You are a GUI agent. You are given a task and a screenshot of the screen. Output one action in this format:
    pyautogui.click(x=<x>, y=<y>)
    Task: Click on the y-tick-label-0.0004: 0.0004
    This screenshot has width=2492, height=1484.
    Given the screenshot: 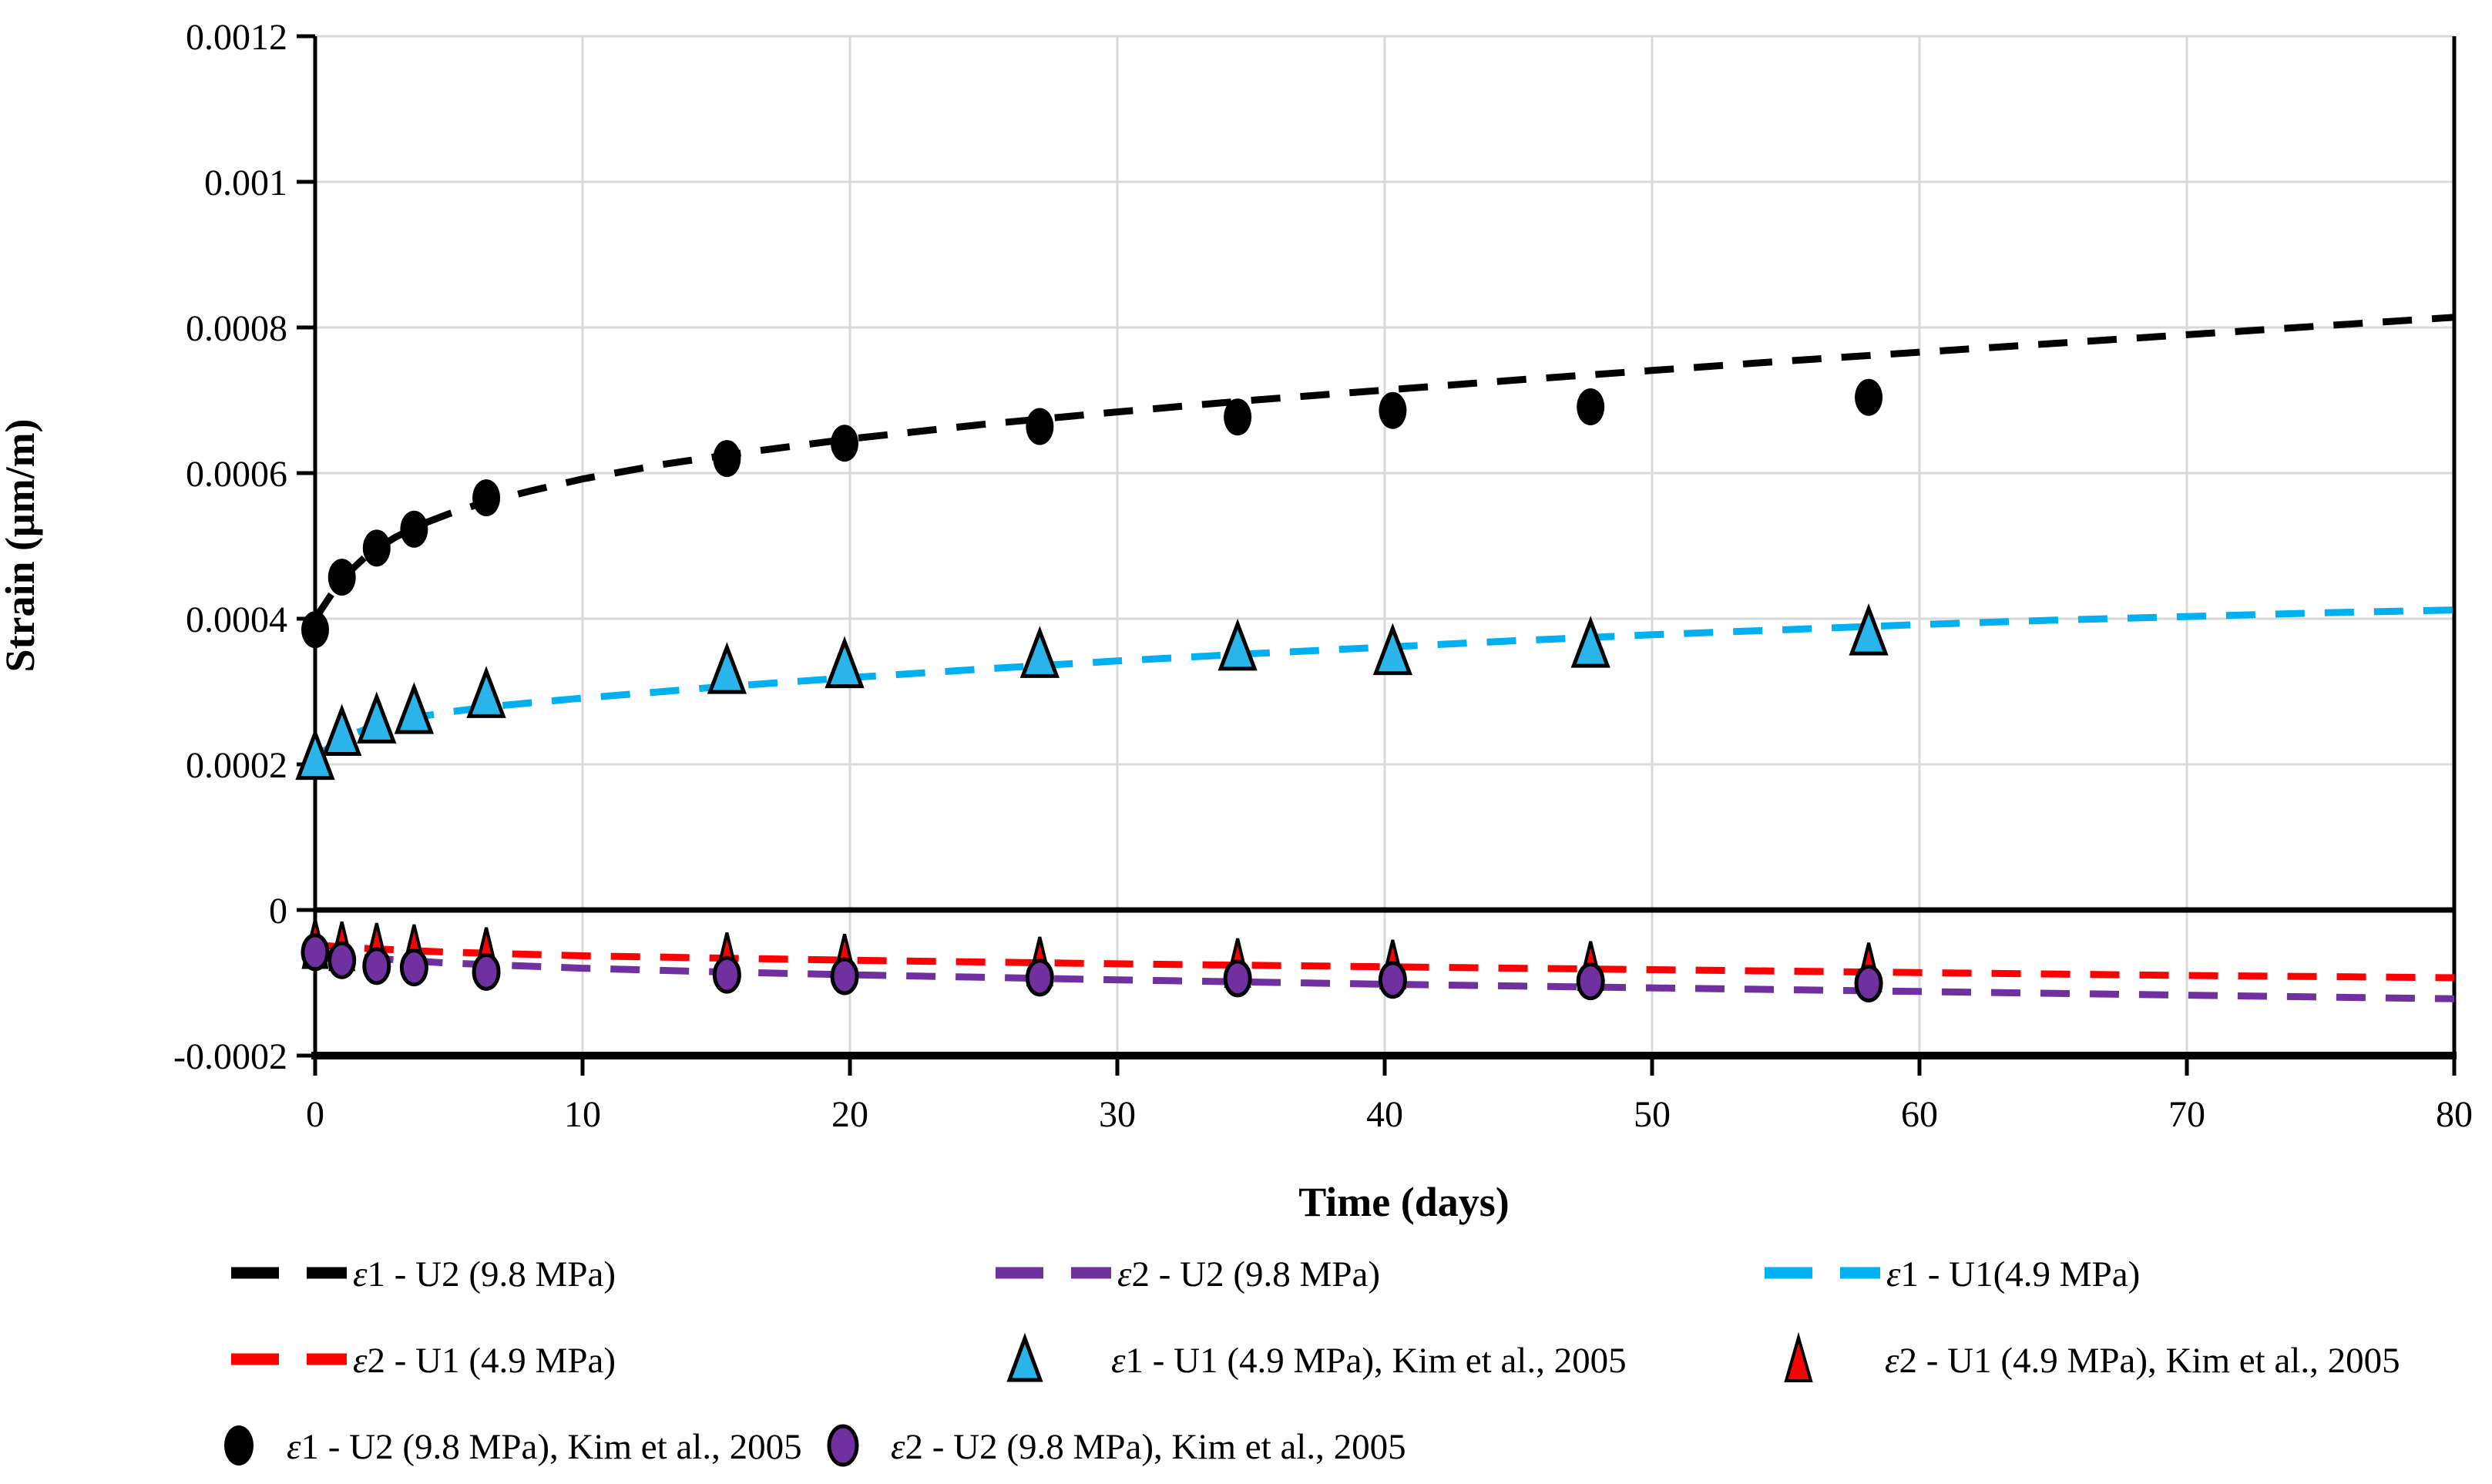 What is the action you would take?
    pyautogui.click(x=236, y=619)
    